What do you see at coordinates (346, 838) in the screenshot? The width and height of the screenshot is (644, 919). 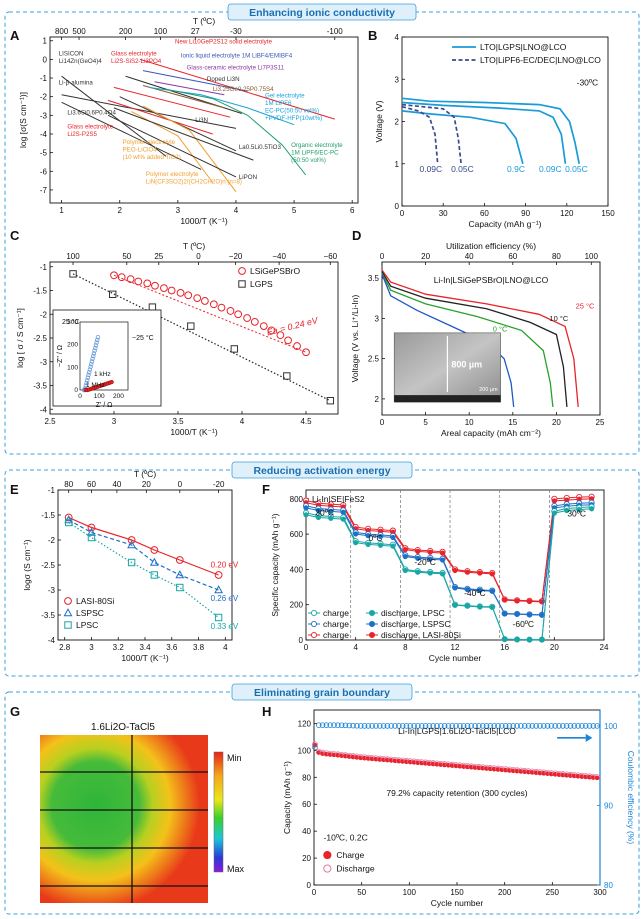 I see `condition-label: -10ºC, 0.2C` at bounding box center [346, 838].